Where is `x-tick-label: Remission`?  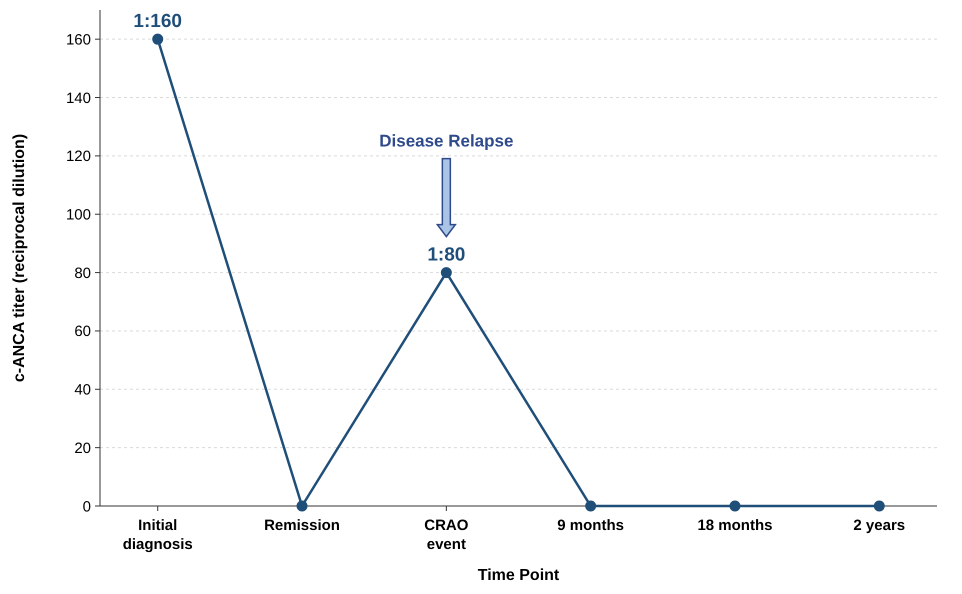
x-tick-label: Remission is located at coordinates (302, 525).